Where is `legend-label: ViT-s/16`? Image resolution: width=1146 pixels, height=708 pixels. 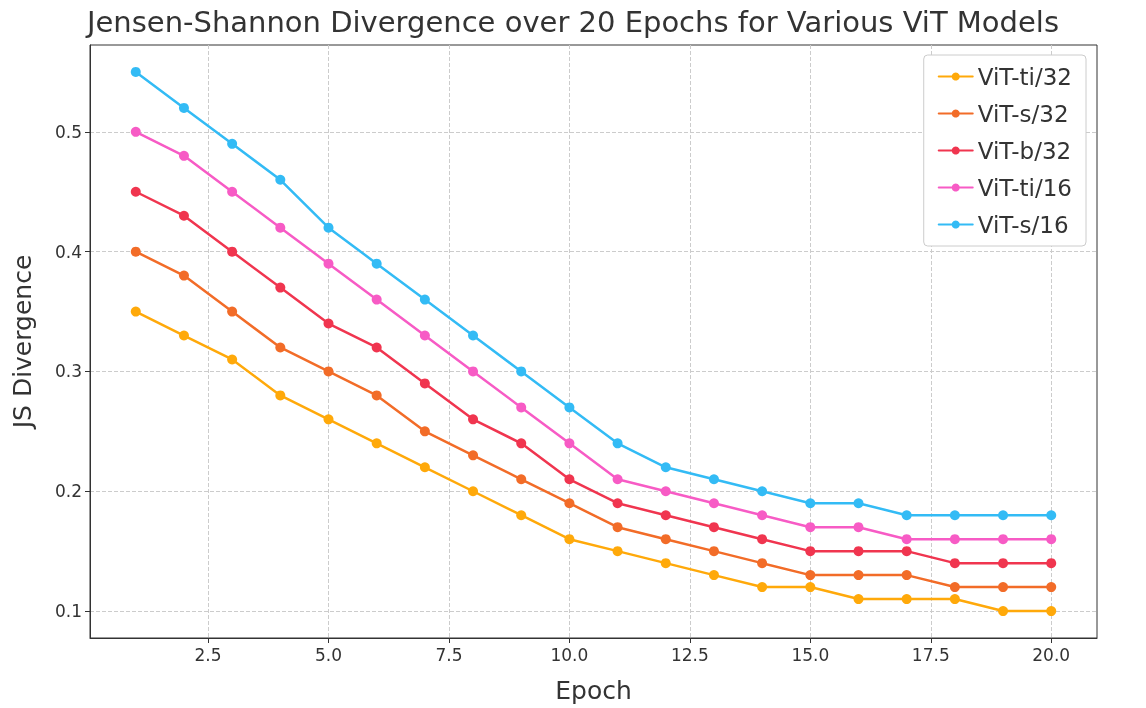
legend-label: ViT-s/16 is located at coordinates (1023, 224).